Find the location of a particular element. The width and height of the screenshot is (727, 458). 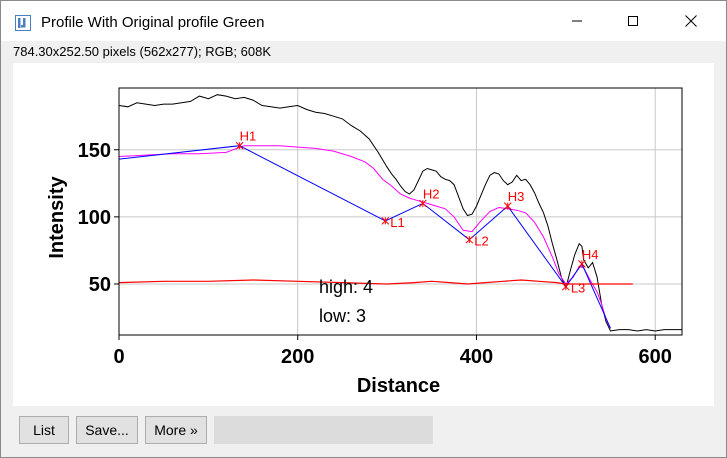

marker-label-l3: L3 is located at coordinates (578, 288).